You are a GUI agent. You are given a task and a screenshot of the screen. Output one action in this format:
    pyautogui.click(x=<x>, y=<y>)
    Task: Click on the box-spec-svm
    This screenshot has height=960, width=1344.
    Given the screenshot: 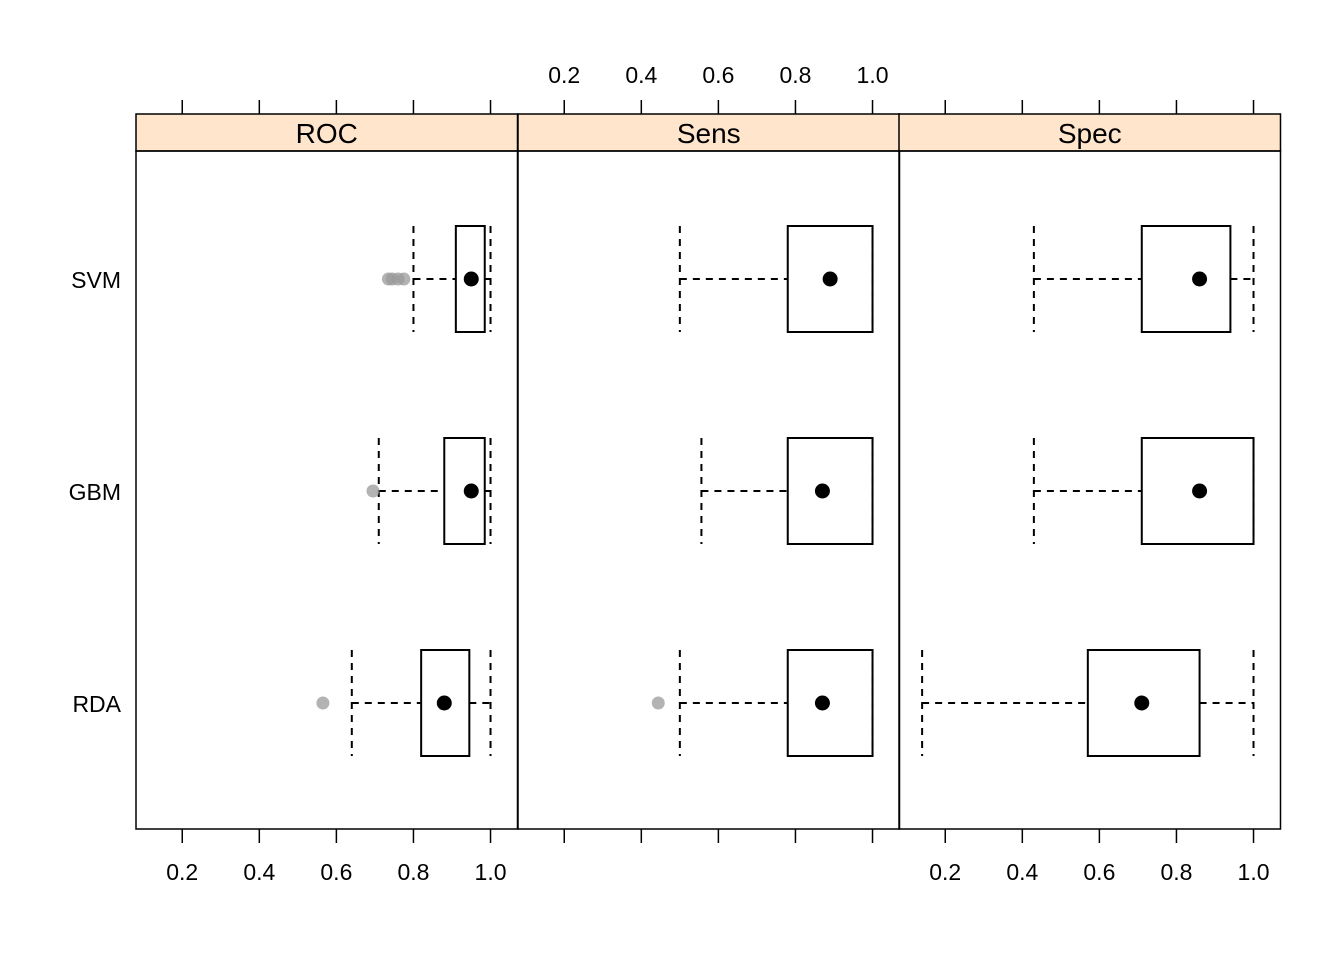 What is the action you would take?
    pyautogui.click(x=1143, y=279)
    